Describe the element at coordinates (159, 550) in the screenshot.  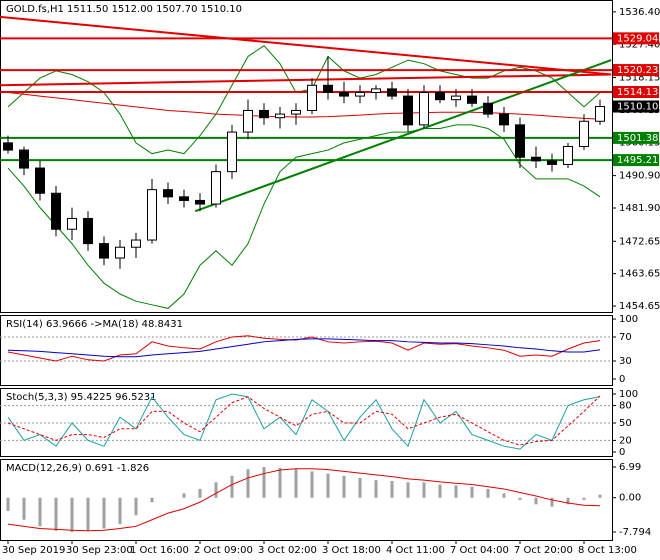
I see `x-tick-label: 1 Oct 16:00` at that location.